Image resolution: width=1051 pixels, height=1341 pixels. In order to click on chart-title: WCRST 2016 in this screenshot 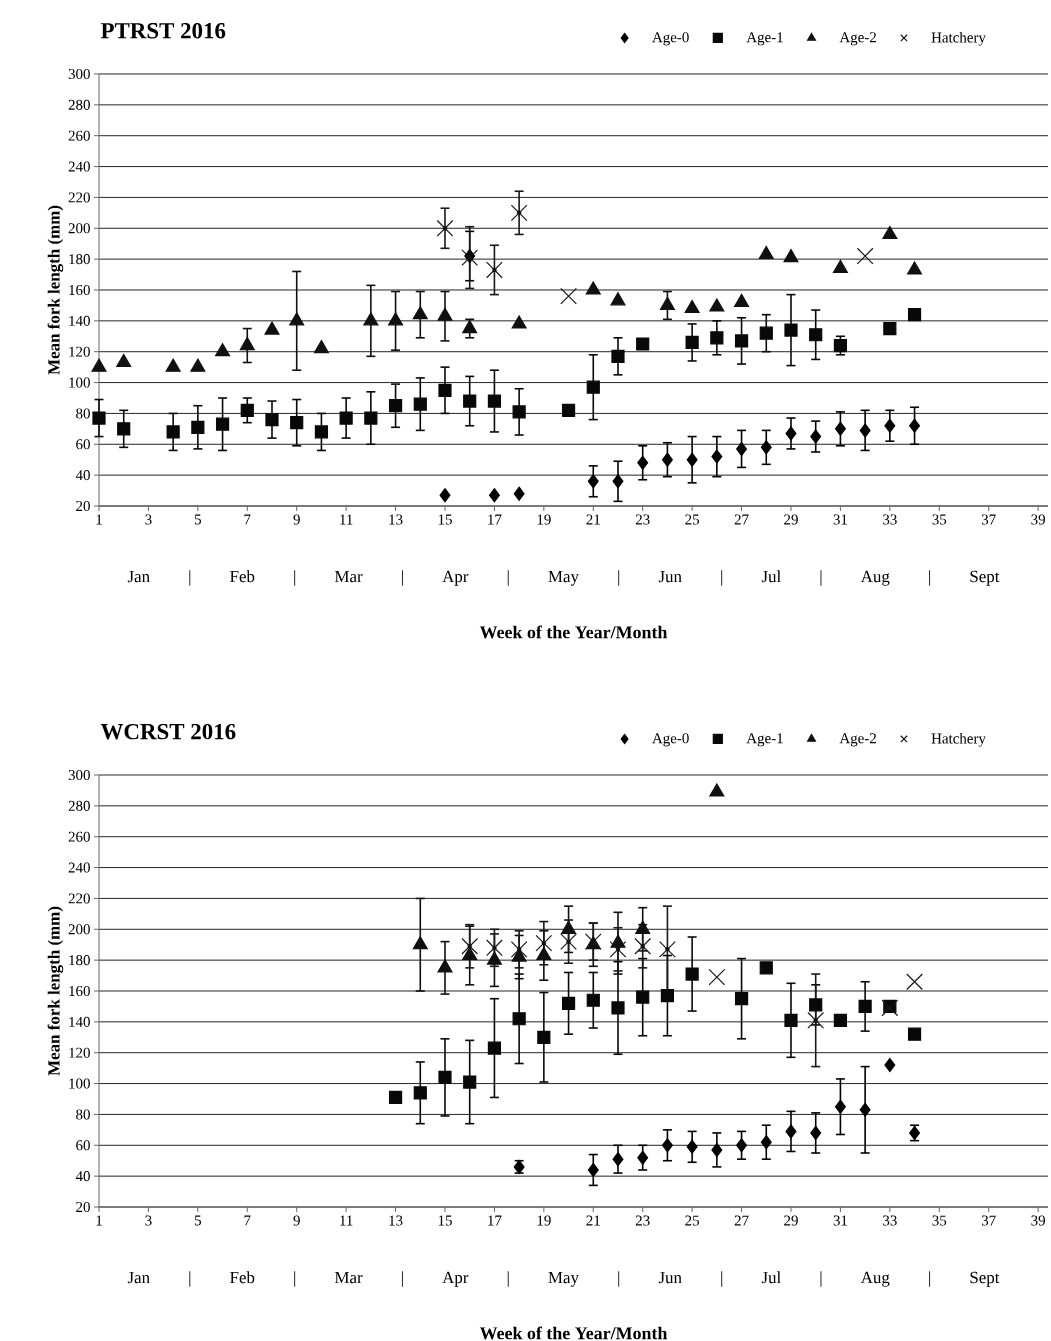, I will do `click(168, 731)`.